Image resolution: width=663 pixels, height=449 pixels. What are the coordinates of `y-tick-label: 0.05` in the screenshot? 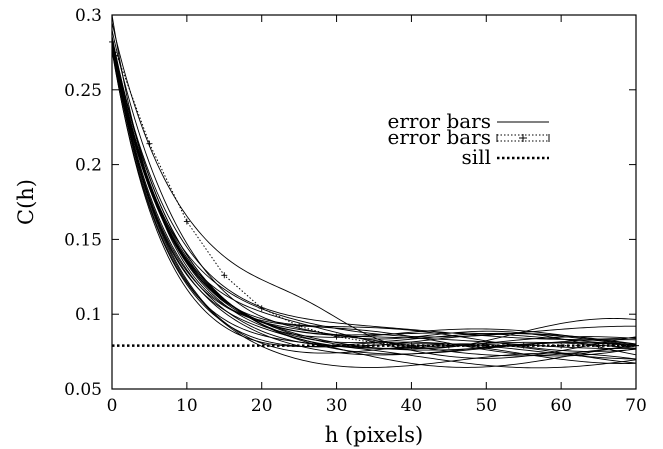 It's located at (83, 390).